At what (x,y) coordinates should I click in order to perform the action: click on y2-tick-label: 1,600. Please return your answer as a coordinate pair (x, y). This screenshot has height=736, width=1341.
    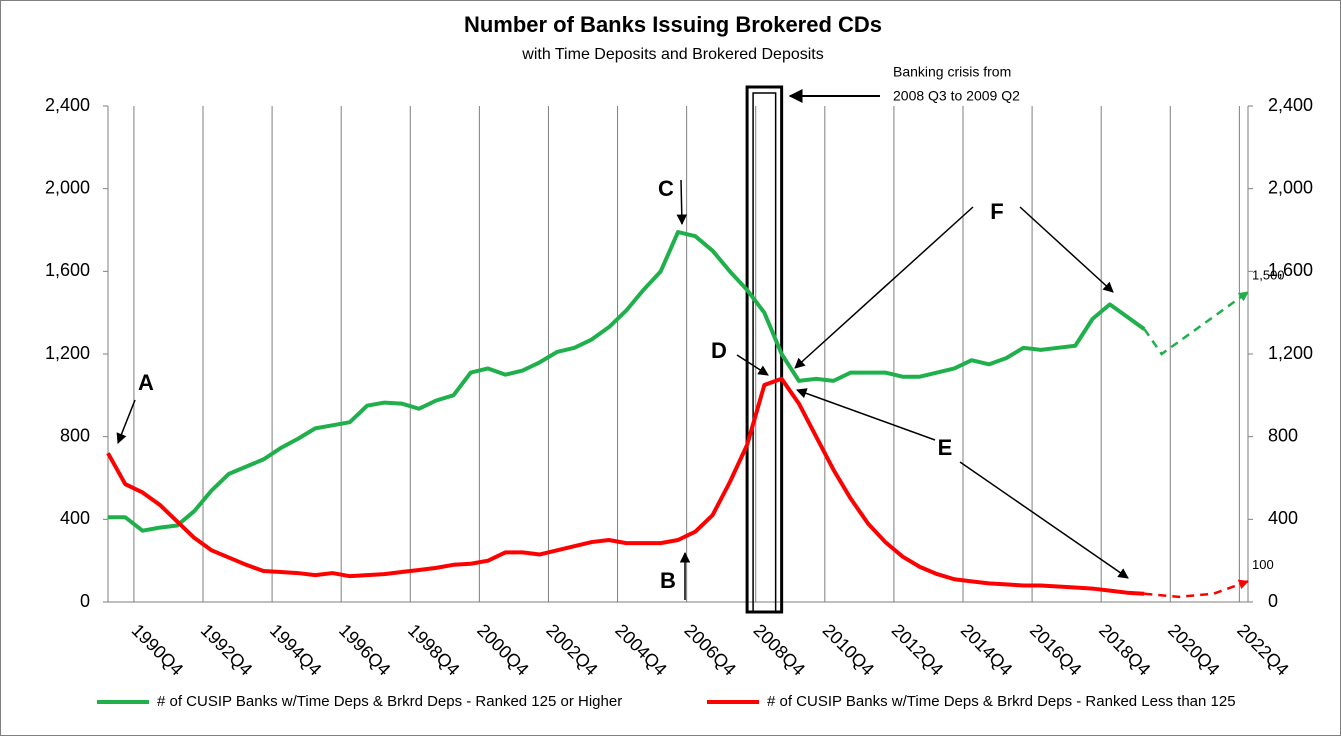
    Looking at the image, I should click on (1290, 270).